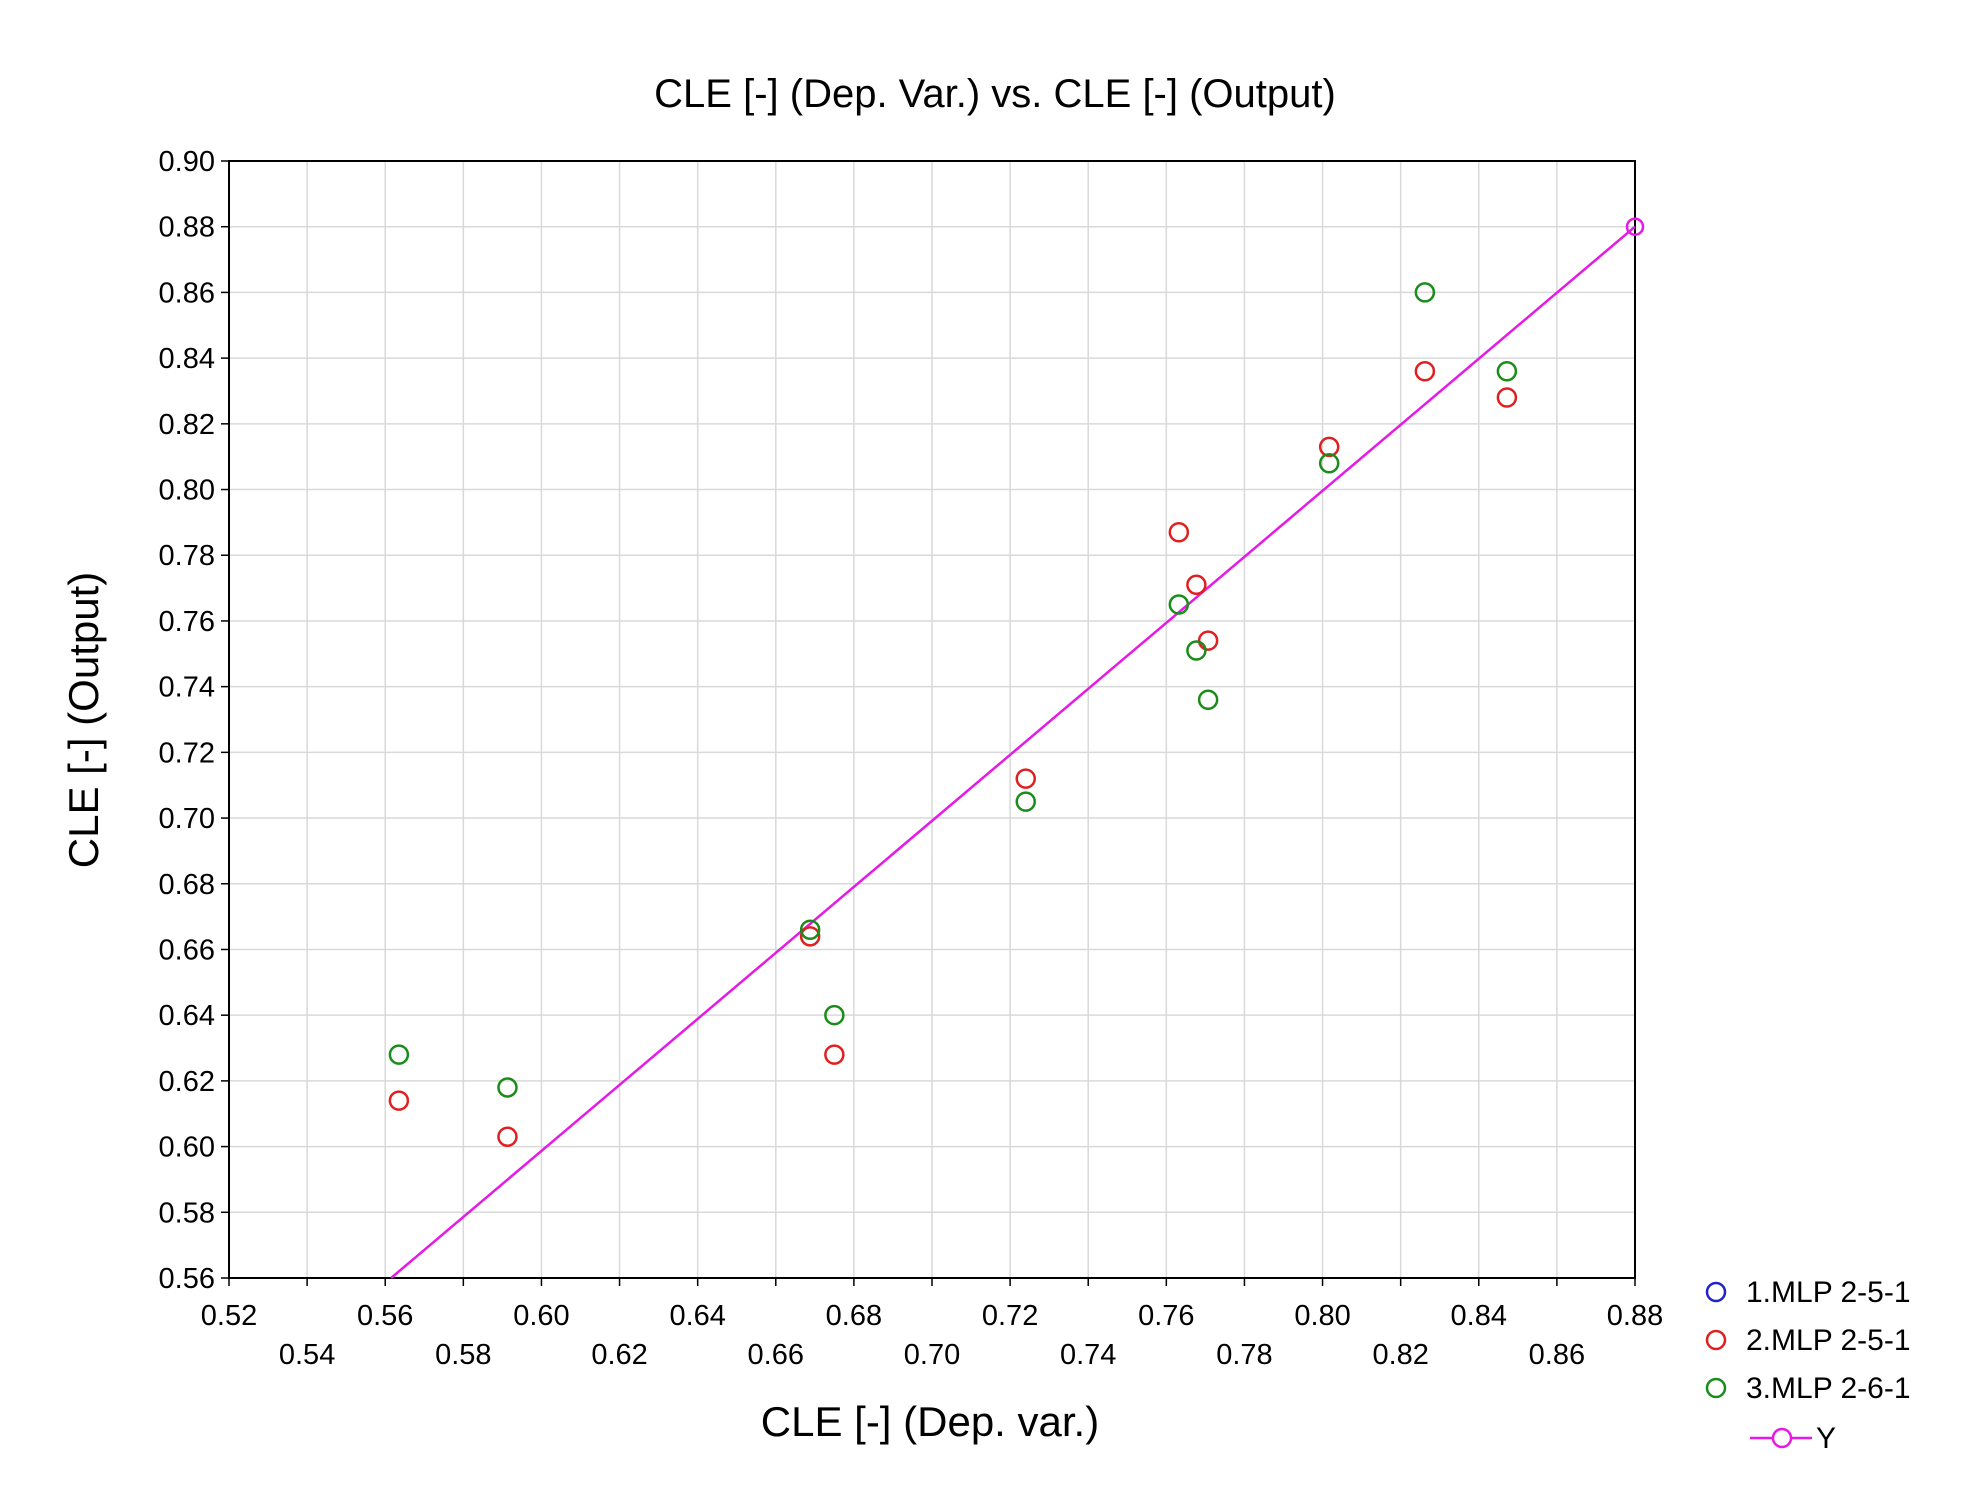 Image resolution: width=1971 pixels, height=1504 pixels. What do you see at coordinates (1828, 1340) in the screenshot?
I see `legend-label-series-2: 2.MLP 2-5-1` at bounding box center [1828, 1340].